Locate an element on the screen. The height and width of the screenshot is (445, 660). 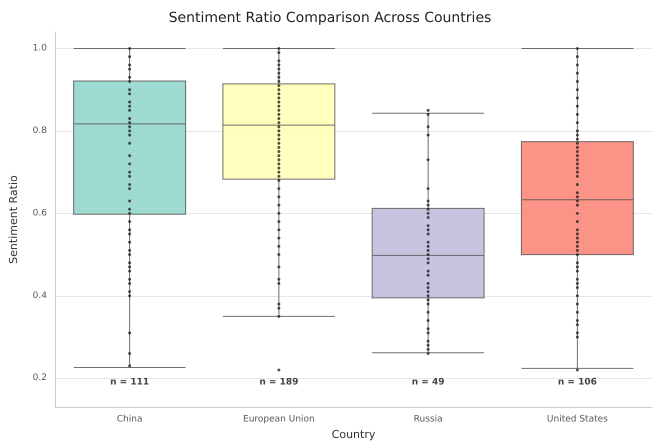
x-axis-title: Country is located at coordinates (354, 434).